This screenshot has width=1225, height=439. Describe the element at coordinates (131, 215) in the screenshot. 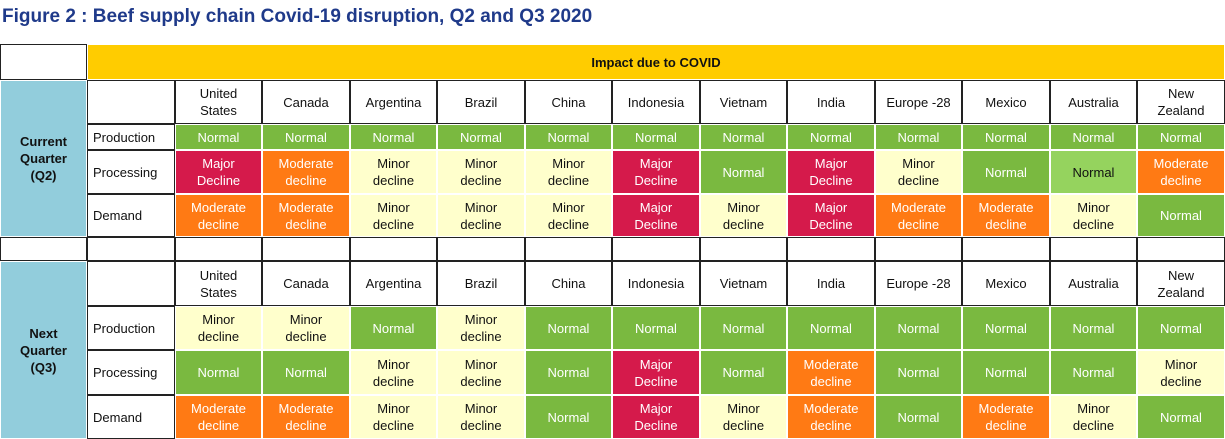

I see `category-label: Demand` at that location.